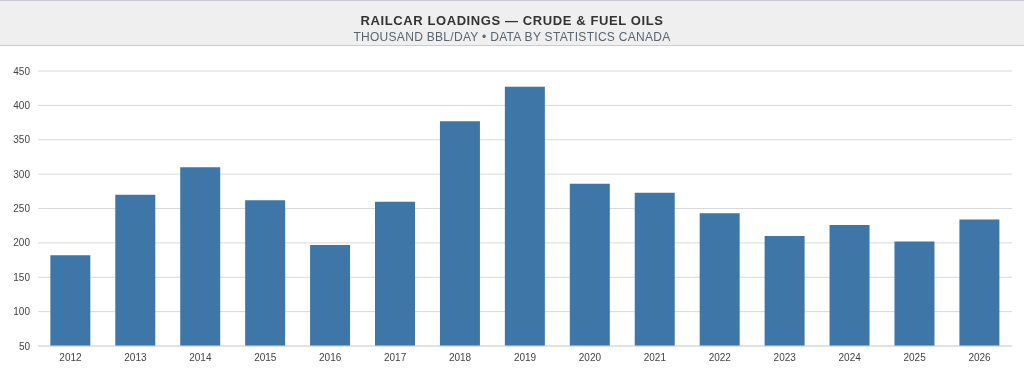  Describe the element at coordinates (785, 358) in the screenshot. I see `x-tick-label: 2023` at that location.